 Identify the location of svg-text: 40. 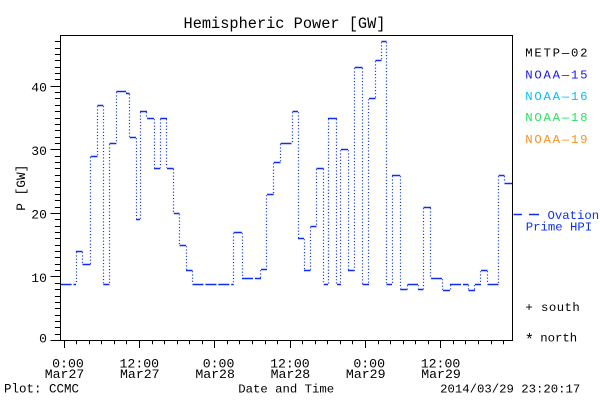
(39, 88).